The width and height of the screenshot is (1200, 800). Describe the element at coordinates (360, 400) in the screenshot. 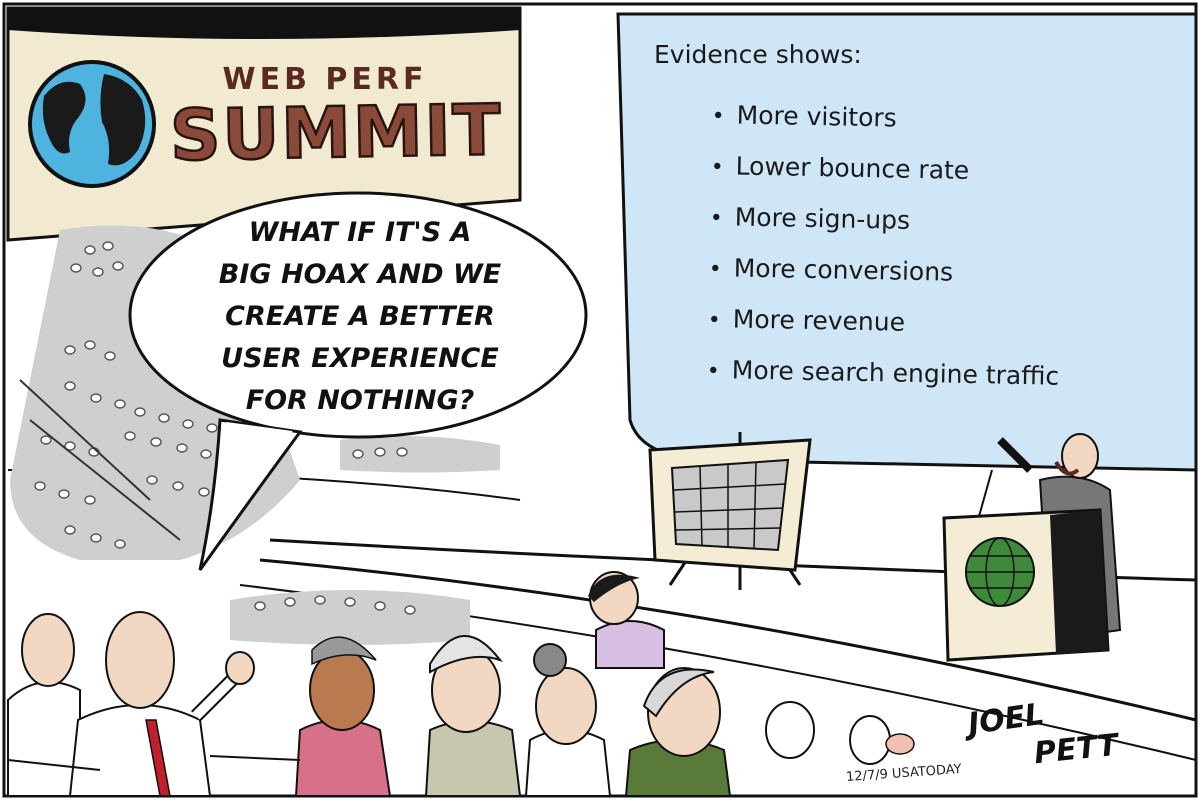

I see `speech-line: FOR NOTHING?` at that location.